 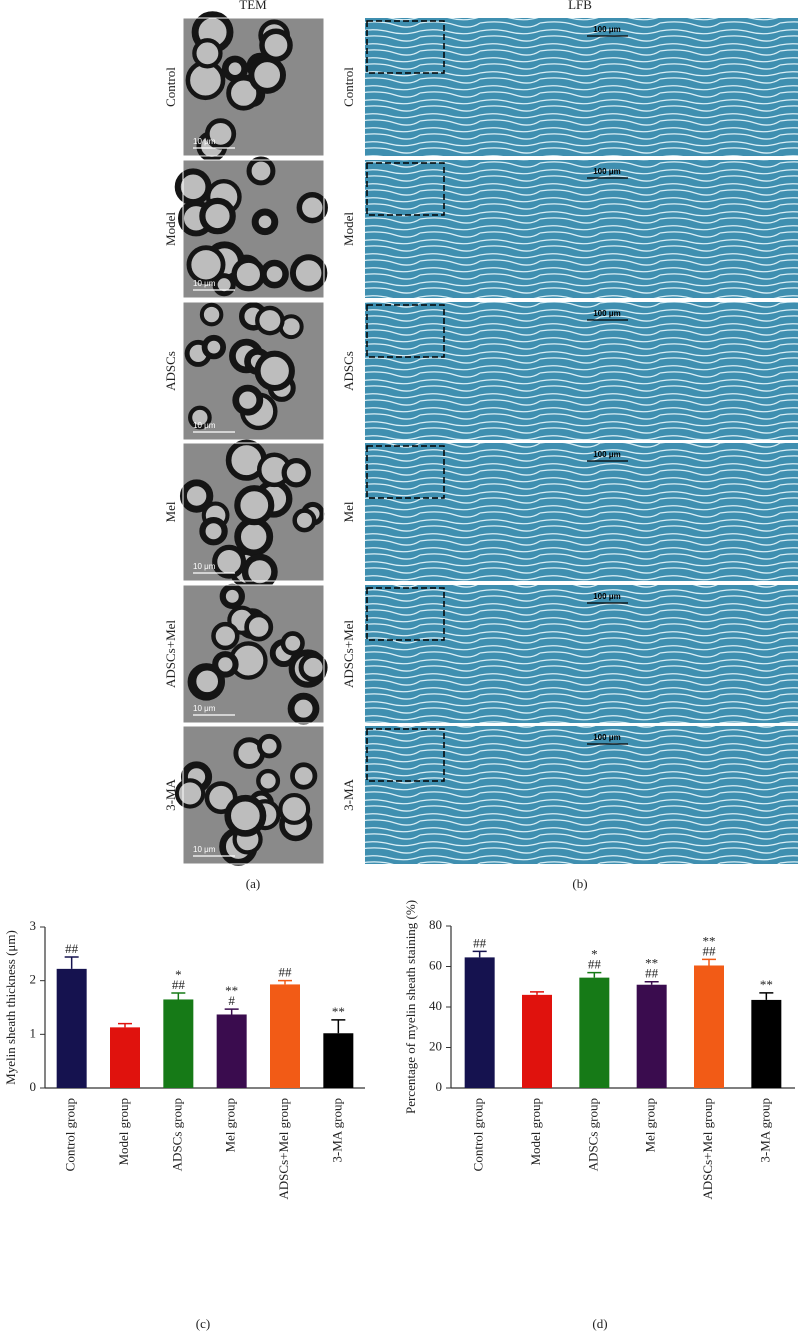 I want to click on x-tick-label: Mel group, so click(x=230, y=1125).